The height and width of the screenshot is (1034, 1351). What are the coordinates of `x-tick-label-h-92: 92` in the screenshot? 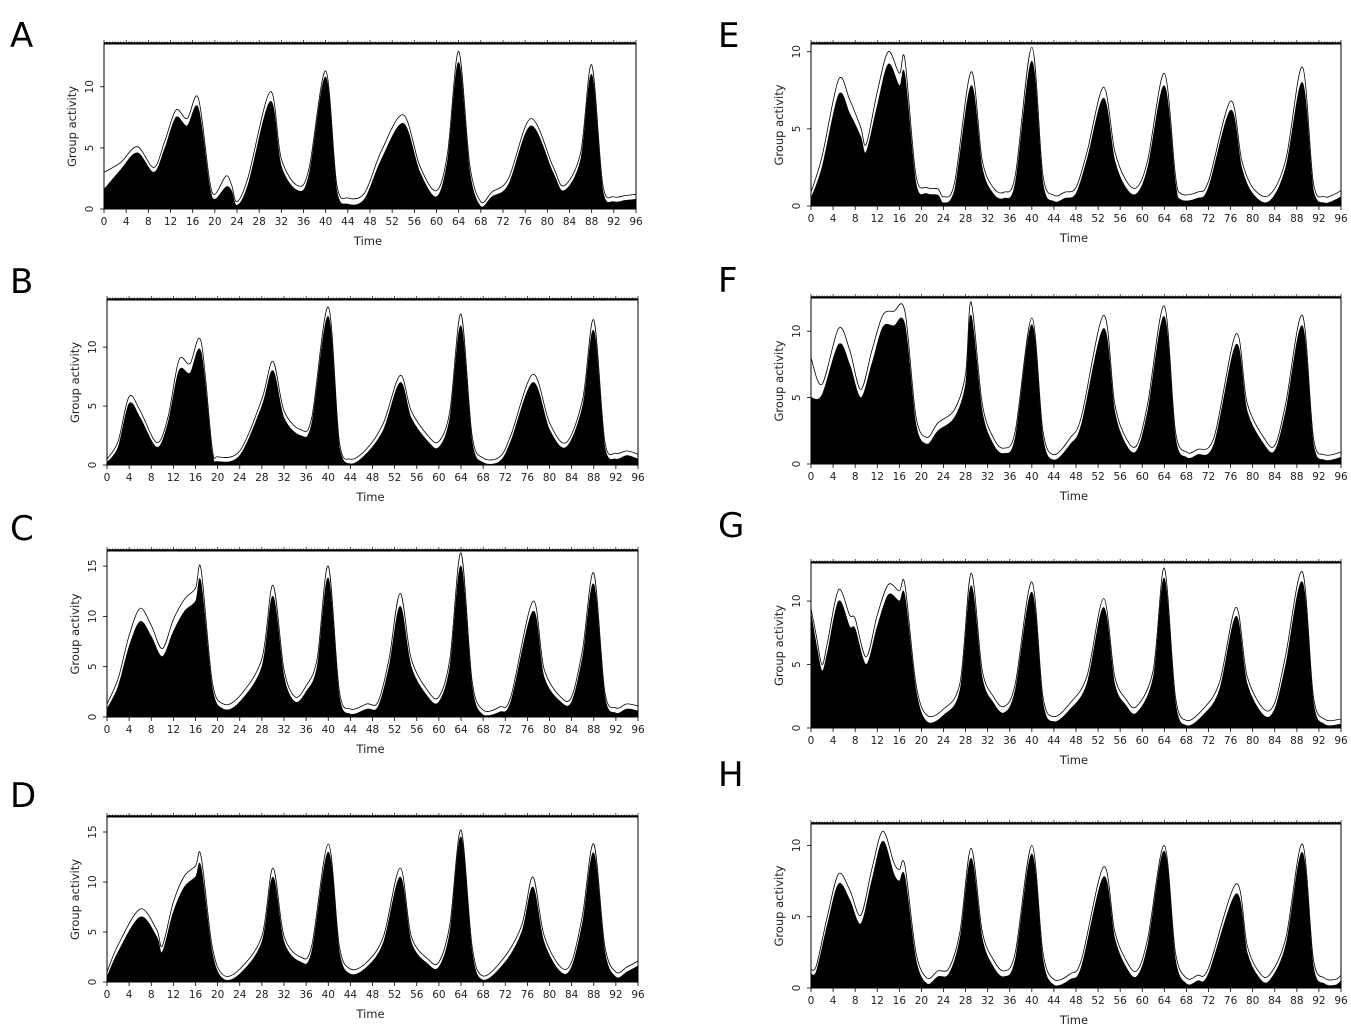 It's located at (1318, 1001).